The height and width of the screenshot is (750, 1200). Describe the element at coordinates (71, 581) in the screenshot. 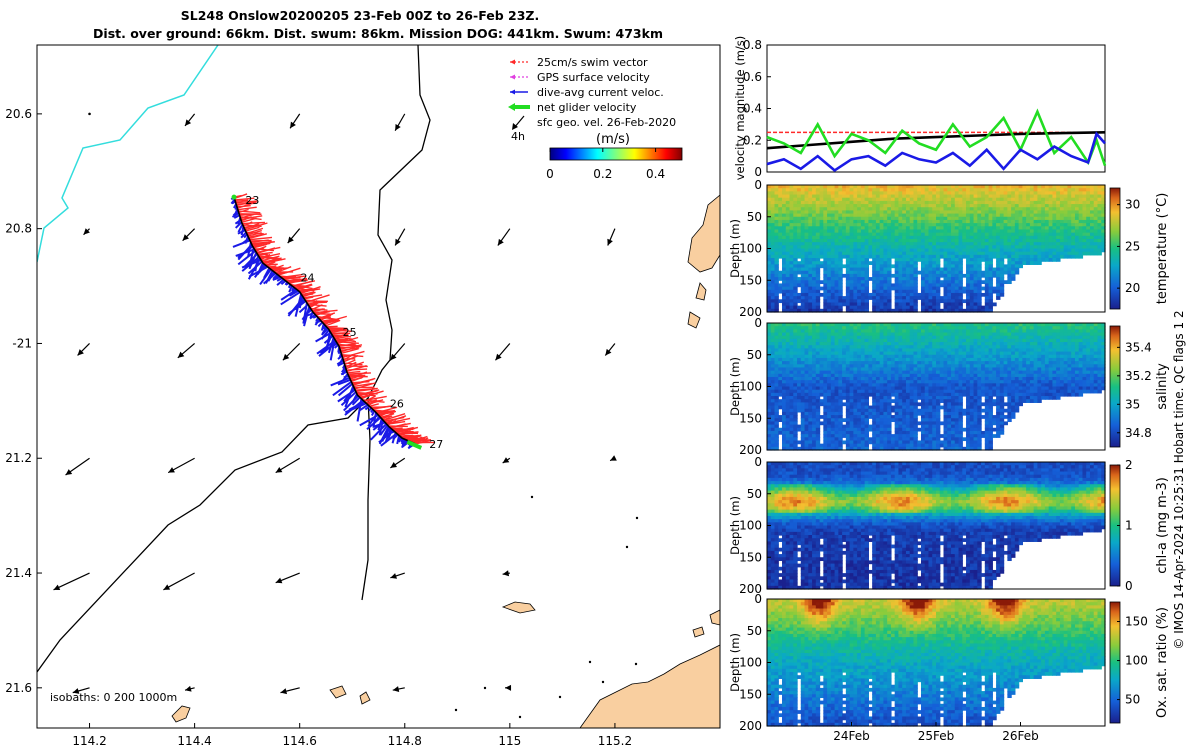

I see `geo-velocity-arrow` at that location.